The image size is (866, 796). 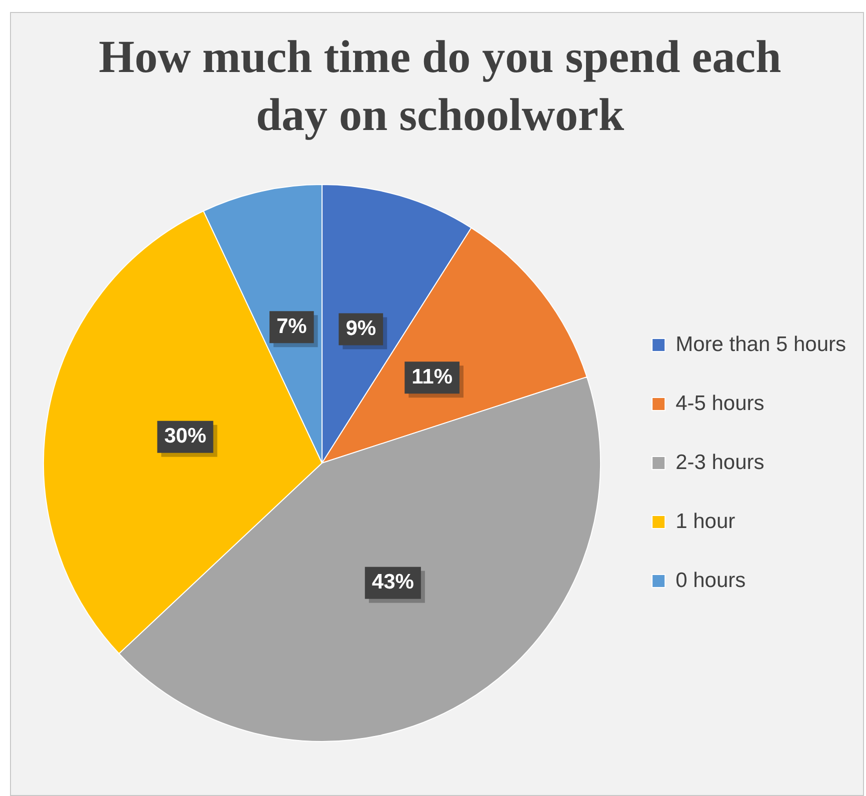 What do you see at coordinates (761, 344) in the screenshot?
I see `legend-label: More than 5 hours` at bounding box center [761, 344].